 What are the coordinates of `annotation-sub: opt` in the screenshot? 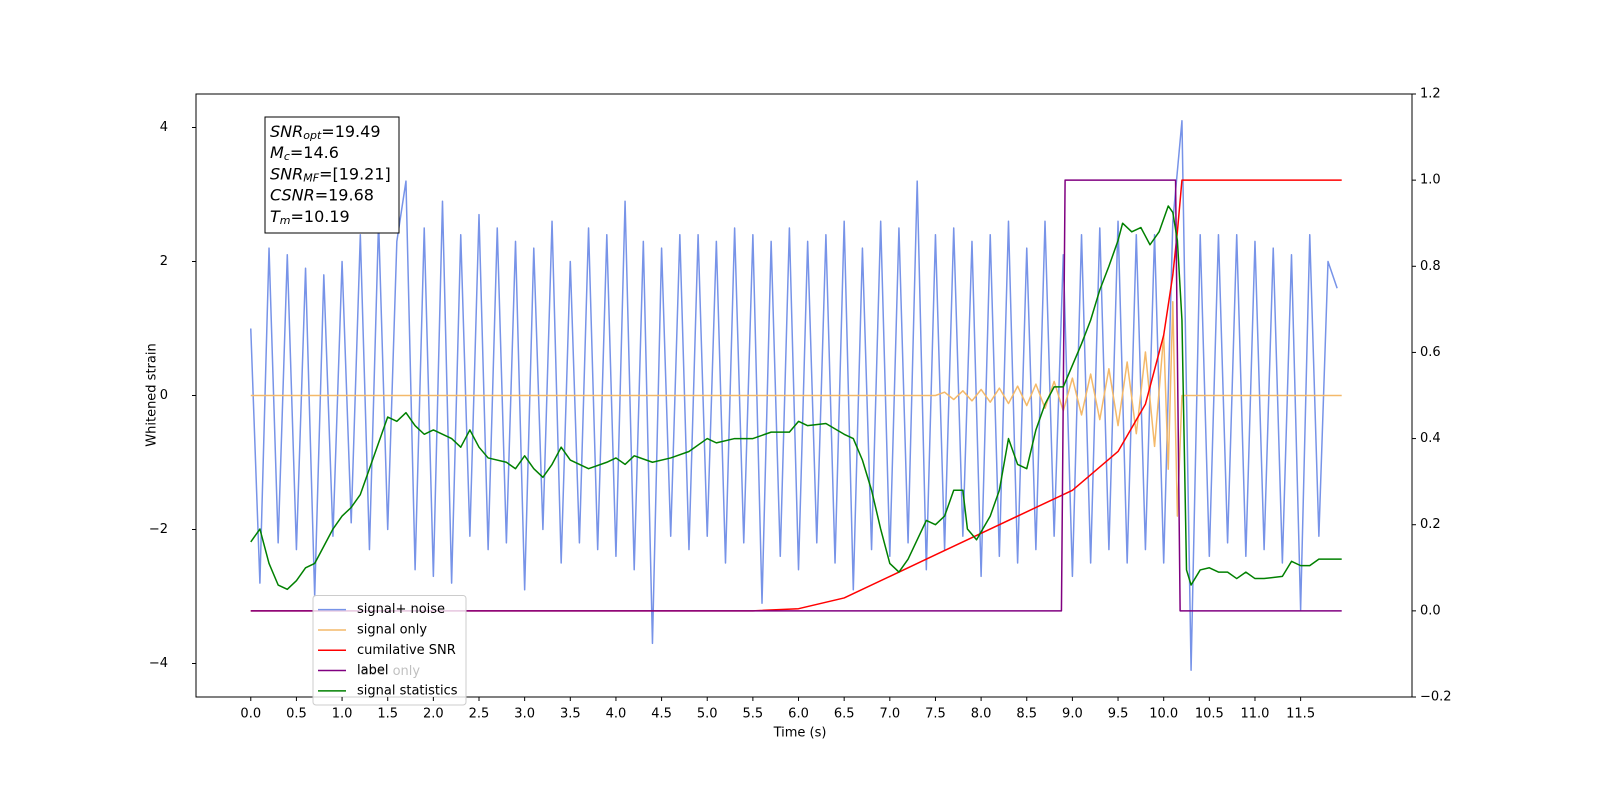 It's located at (312, 135).